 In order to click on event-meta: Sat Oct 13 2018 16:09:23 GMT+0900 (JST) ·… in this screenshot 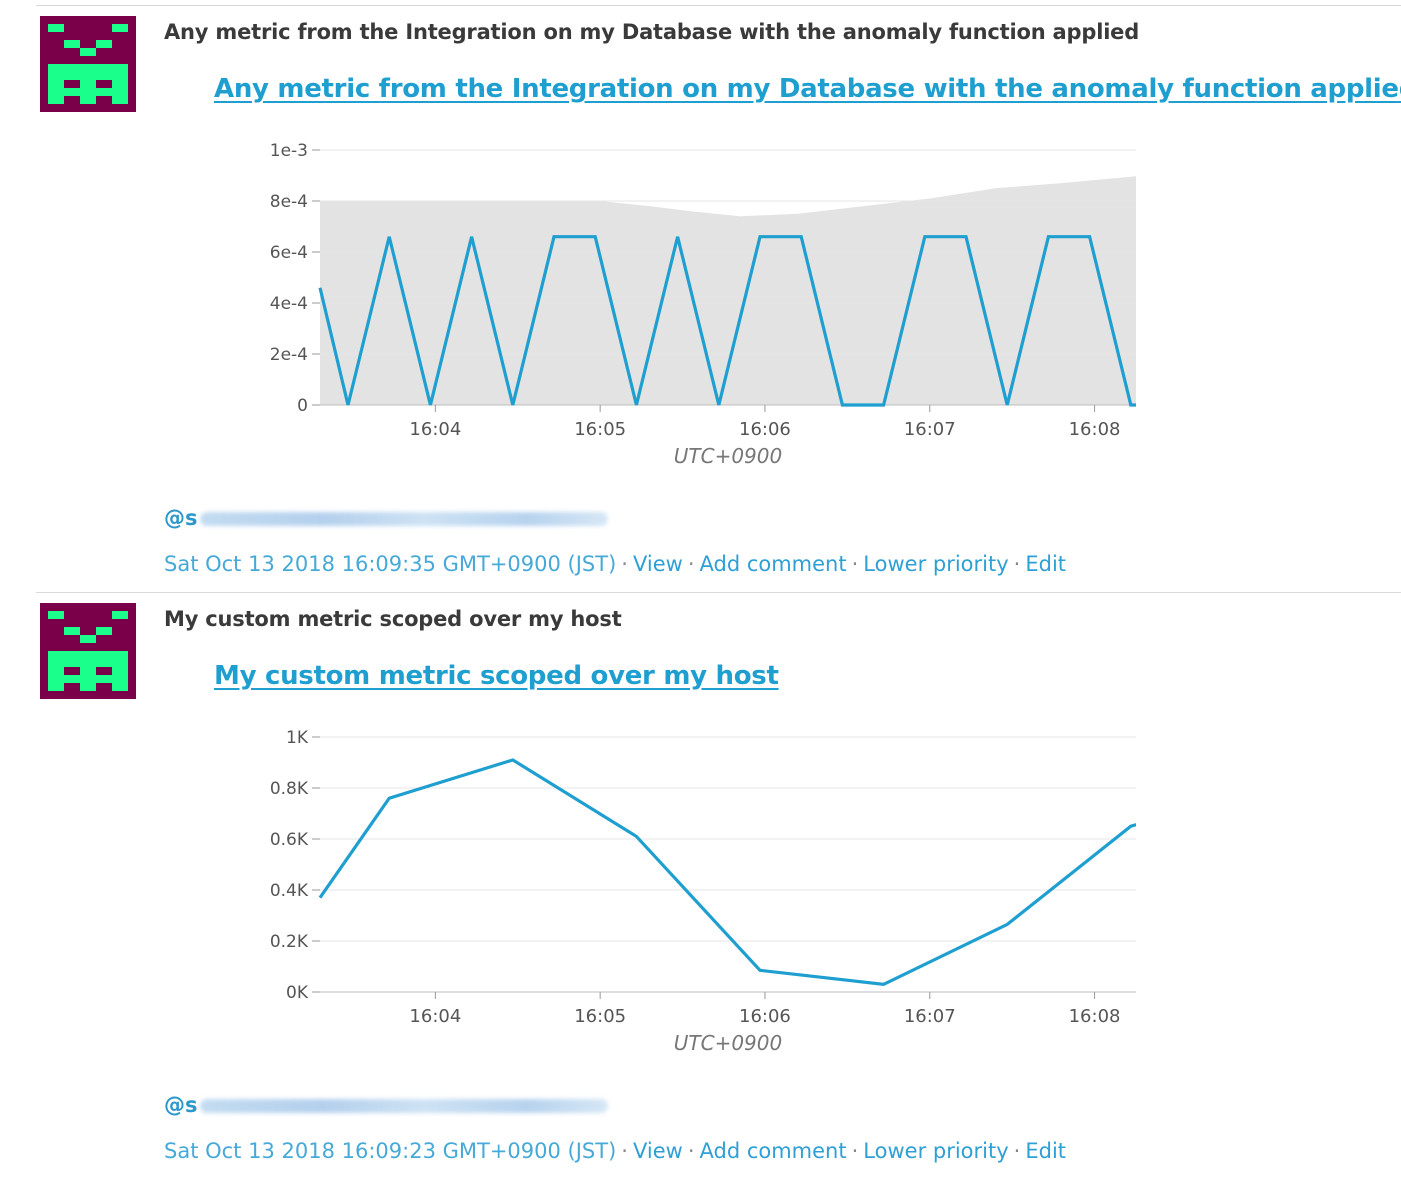, I will do `click(615, 1151)`.